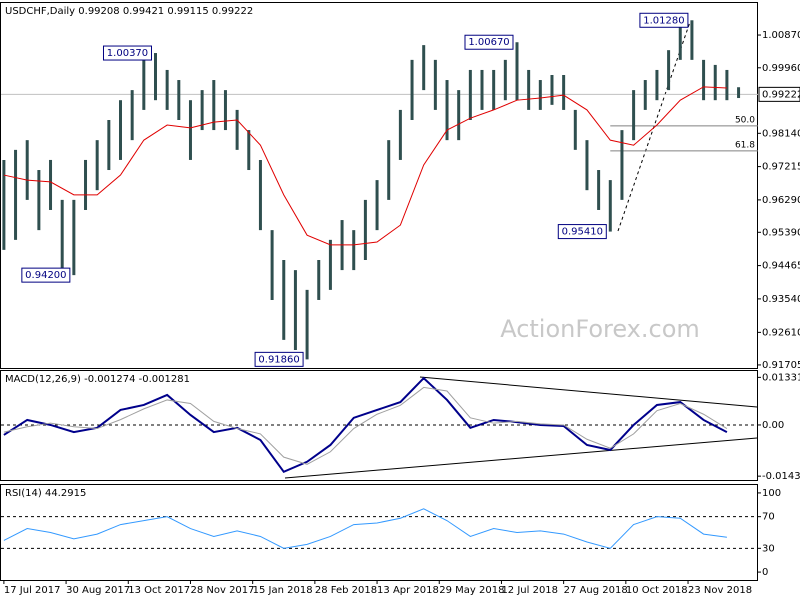 This screenshot has height=600, width=800. What do you see at coordinates (781, 332) in the screenshot?
I see `y-tick-label: 0.92610` at bounding box center [781, 332].